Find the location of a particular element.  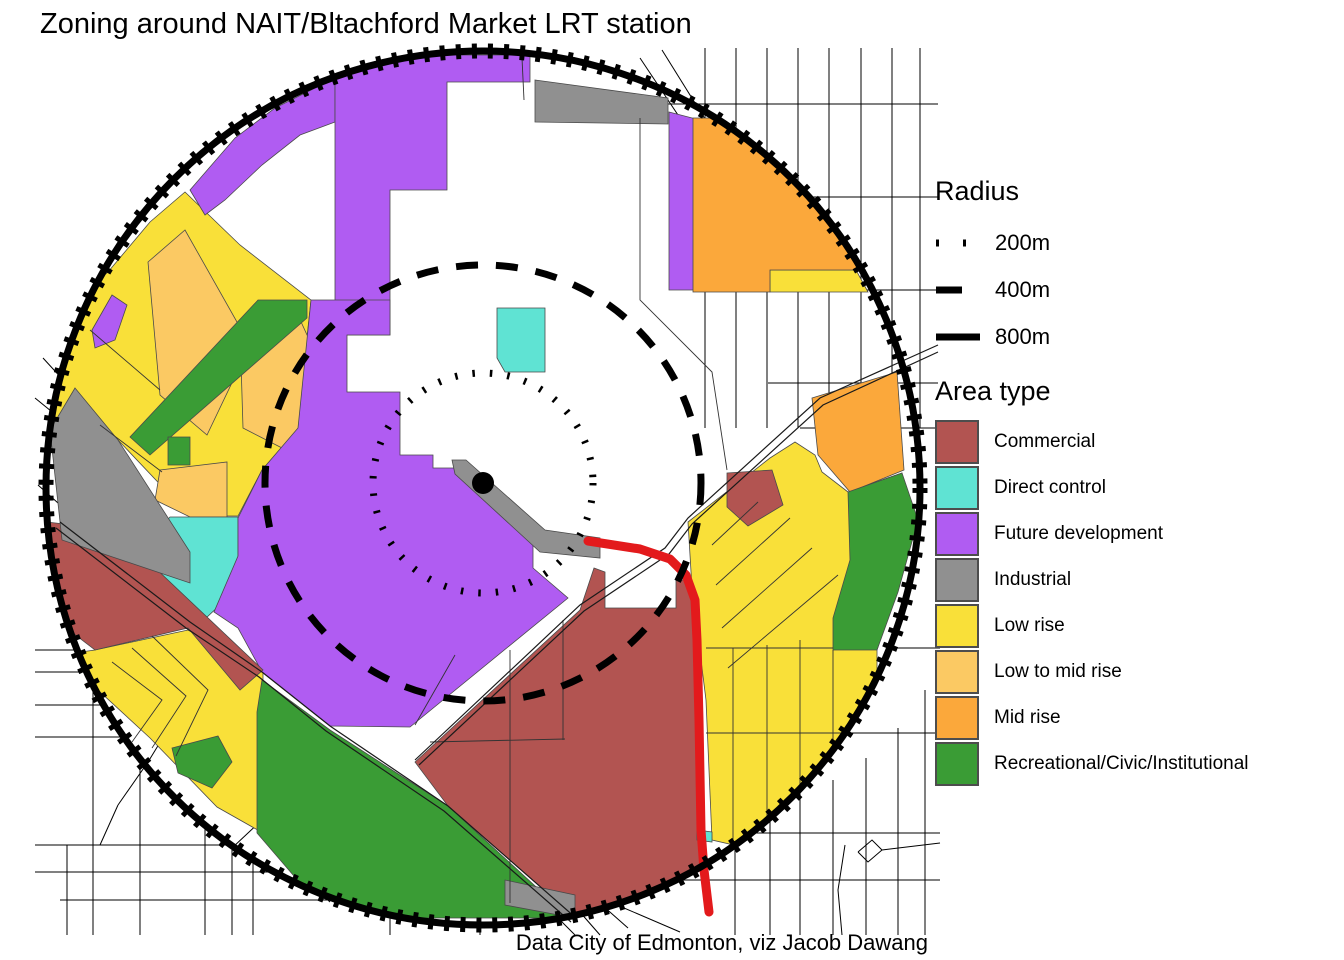

ring-200m is located at coordinates (483, 483).